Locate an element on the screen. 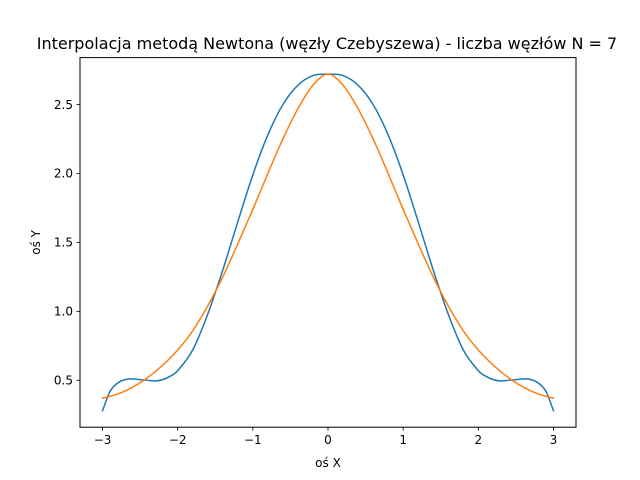  x-axis: −3 −2 −1 0 1 2 3 is located at coordinates (326, 437).